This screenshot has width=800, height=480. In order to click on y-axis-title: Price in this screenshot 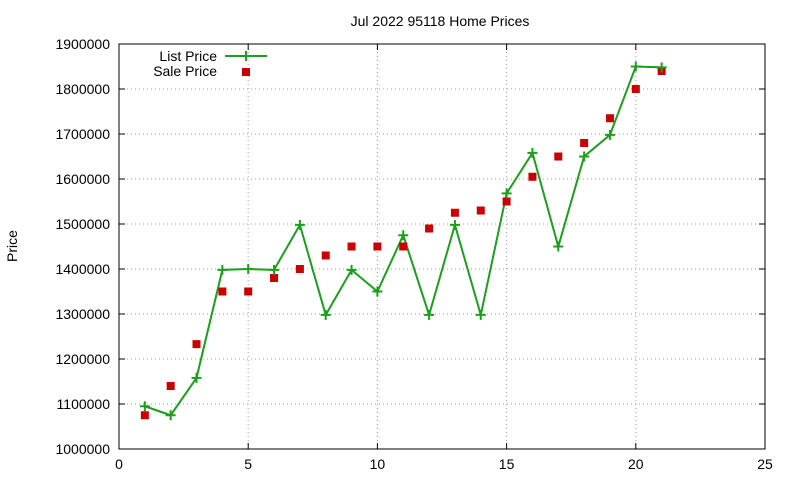, I will do `click(12, 246)`.